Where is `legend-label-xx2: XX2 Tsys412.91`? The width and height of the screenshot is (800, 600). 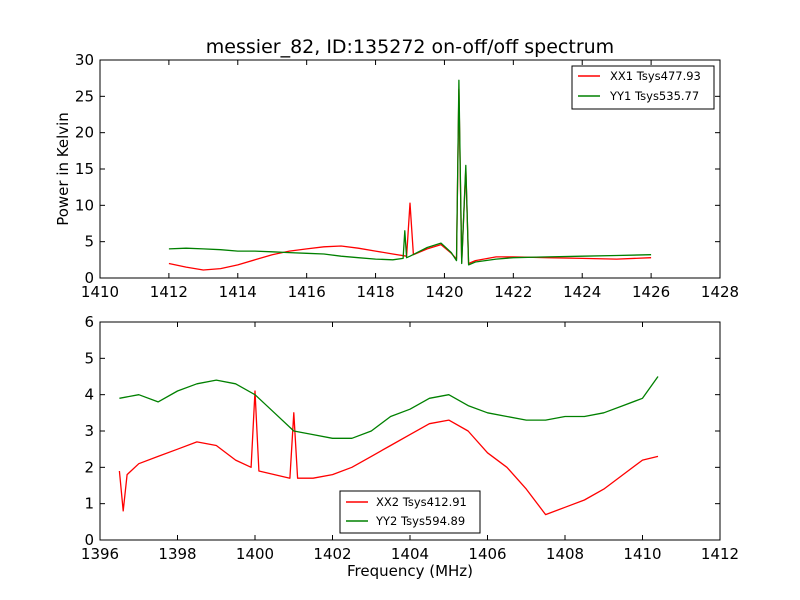 legend-label-xx2: XX2 Tsys412.91 is located at coordinates (421, 502).